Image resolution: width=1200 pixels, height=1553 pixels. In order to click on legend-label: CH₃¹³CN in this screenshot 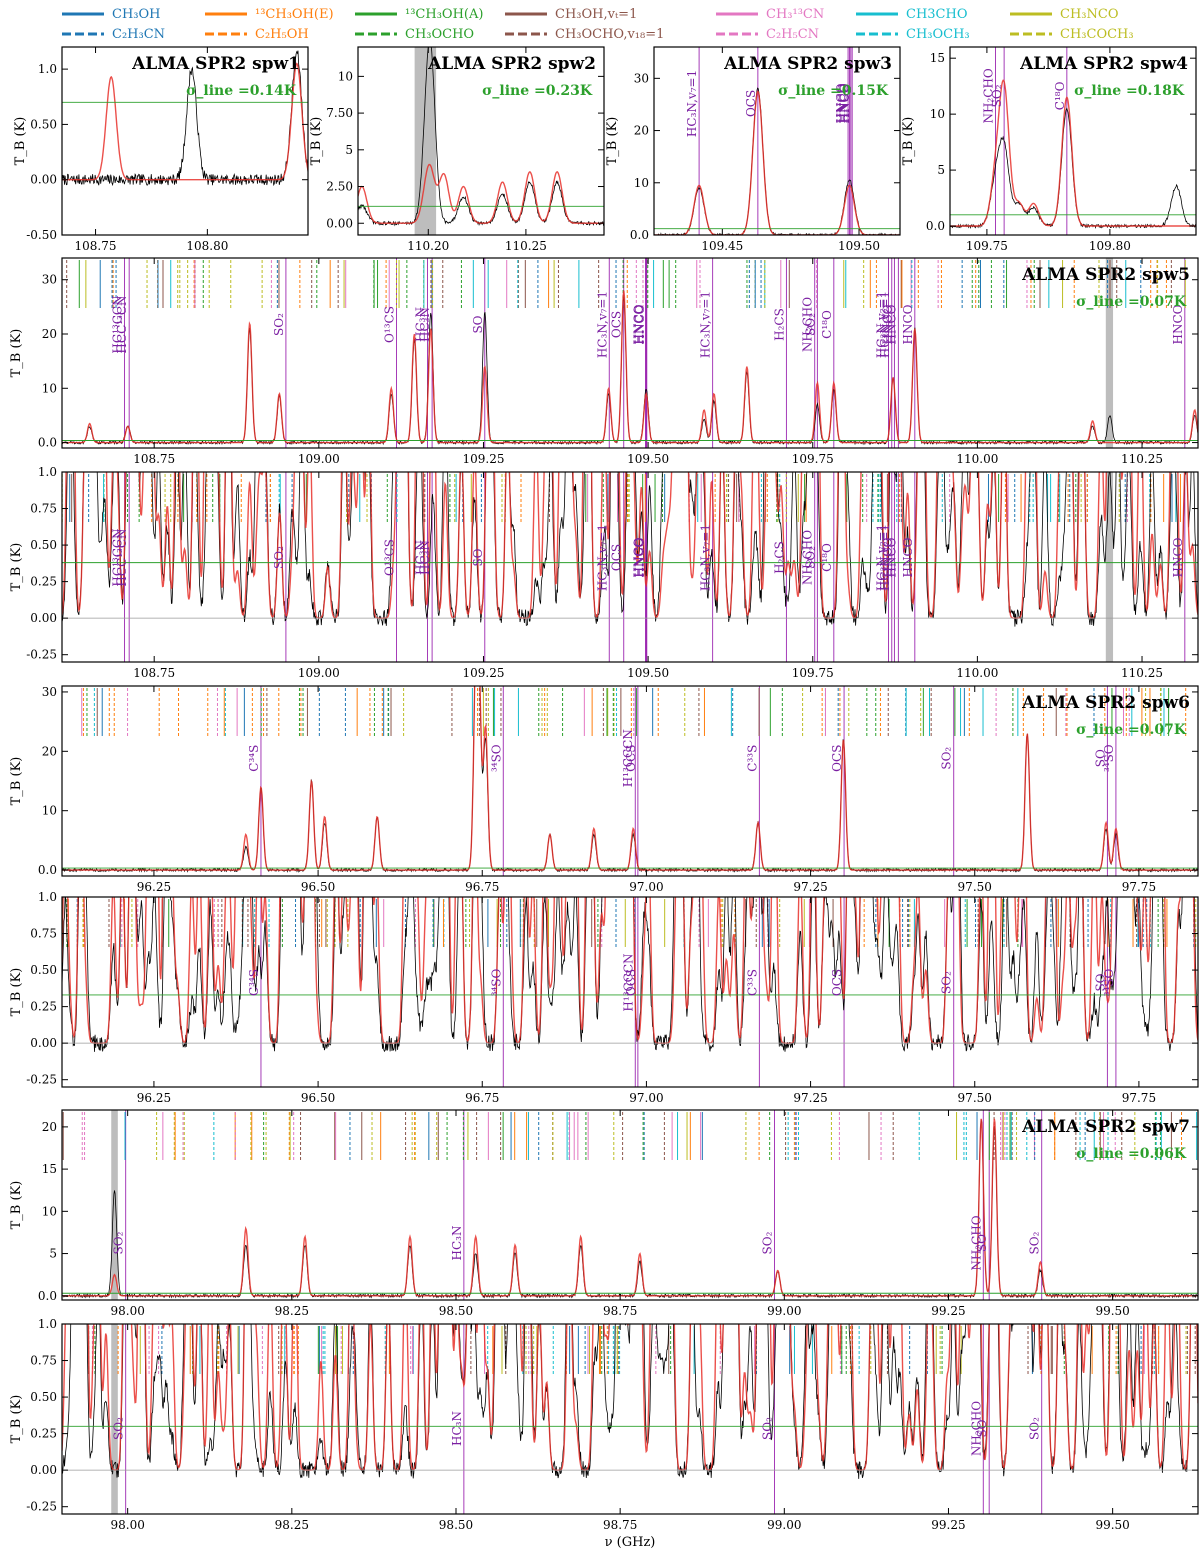, I will do `click(795, 14)`.